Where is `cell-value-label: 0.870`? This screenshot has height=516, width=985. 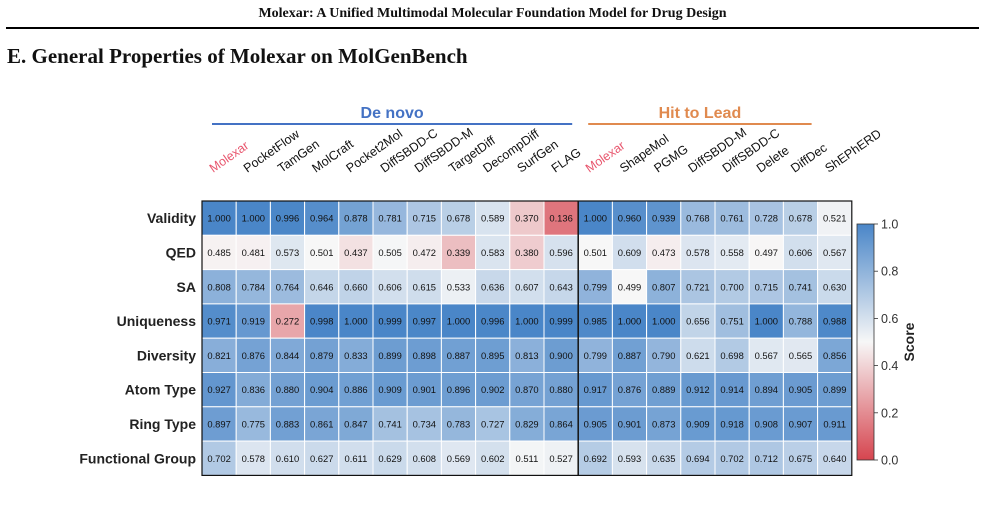
cell-value-label: 0.870 is located at coordinates (526, 389).